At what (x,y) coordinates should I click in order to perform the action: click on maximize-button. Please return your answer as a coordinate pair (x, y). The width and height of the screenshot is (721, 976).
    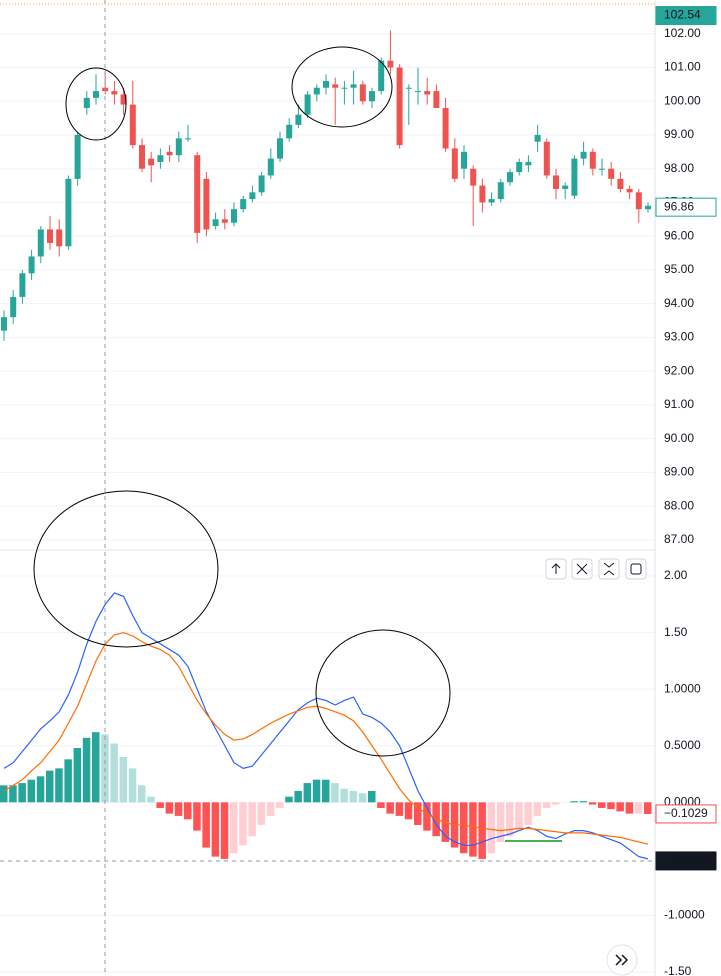
    Looking at the image, I should click on (636, 569).